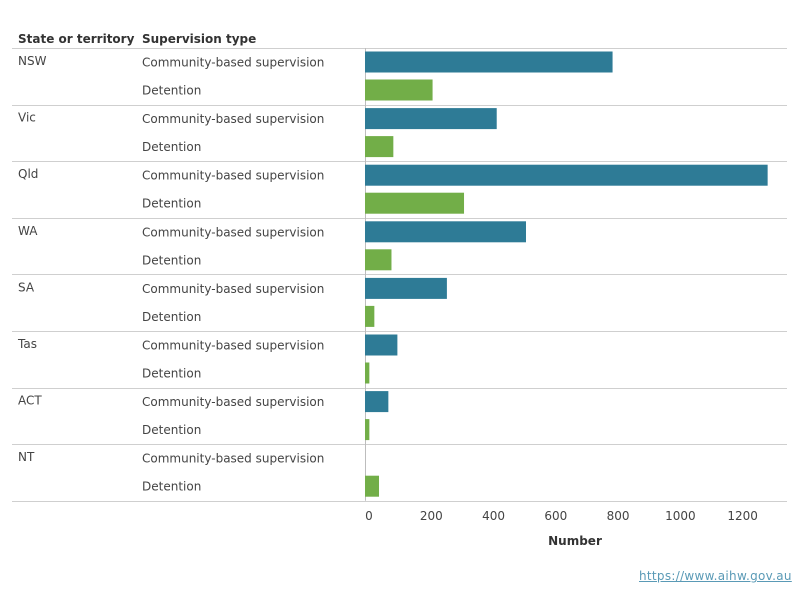 The image size is (800, 600). What do you see at coordinates (28, 174) in the screenshot?
I see `state-label: Qld` at bounding box center [28, 174].